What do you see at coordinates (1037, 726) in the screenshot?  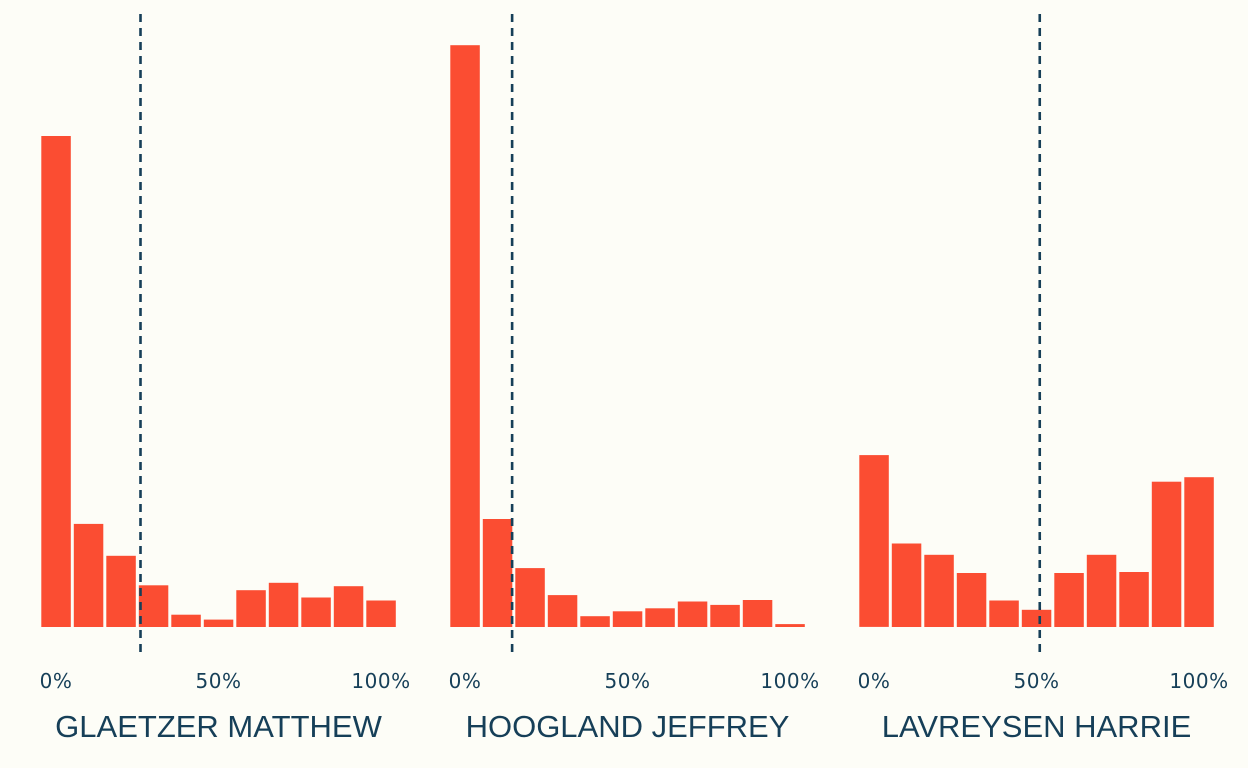 I see `panel-title: LAVREYSEN HARRIE` at bounding box center [1037, 726].